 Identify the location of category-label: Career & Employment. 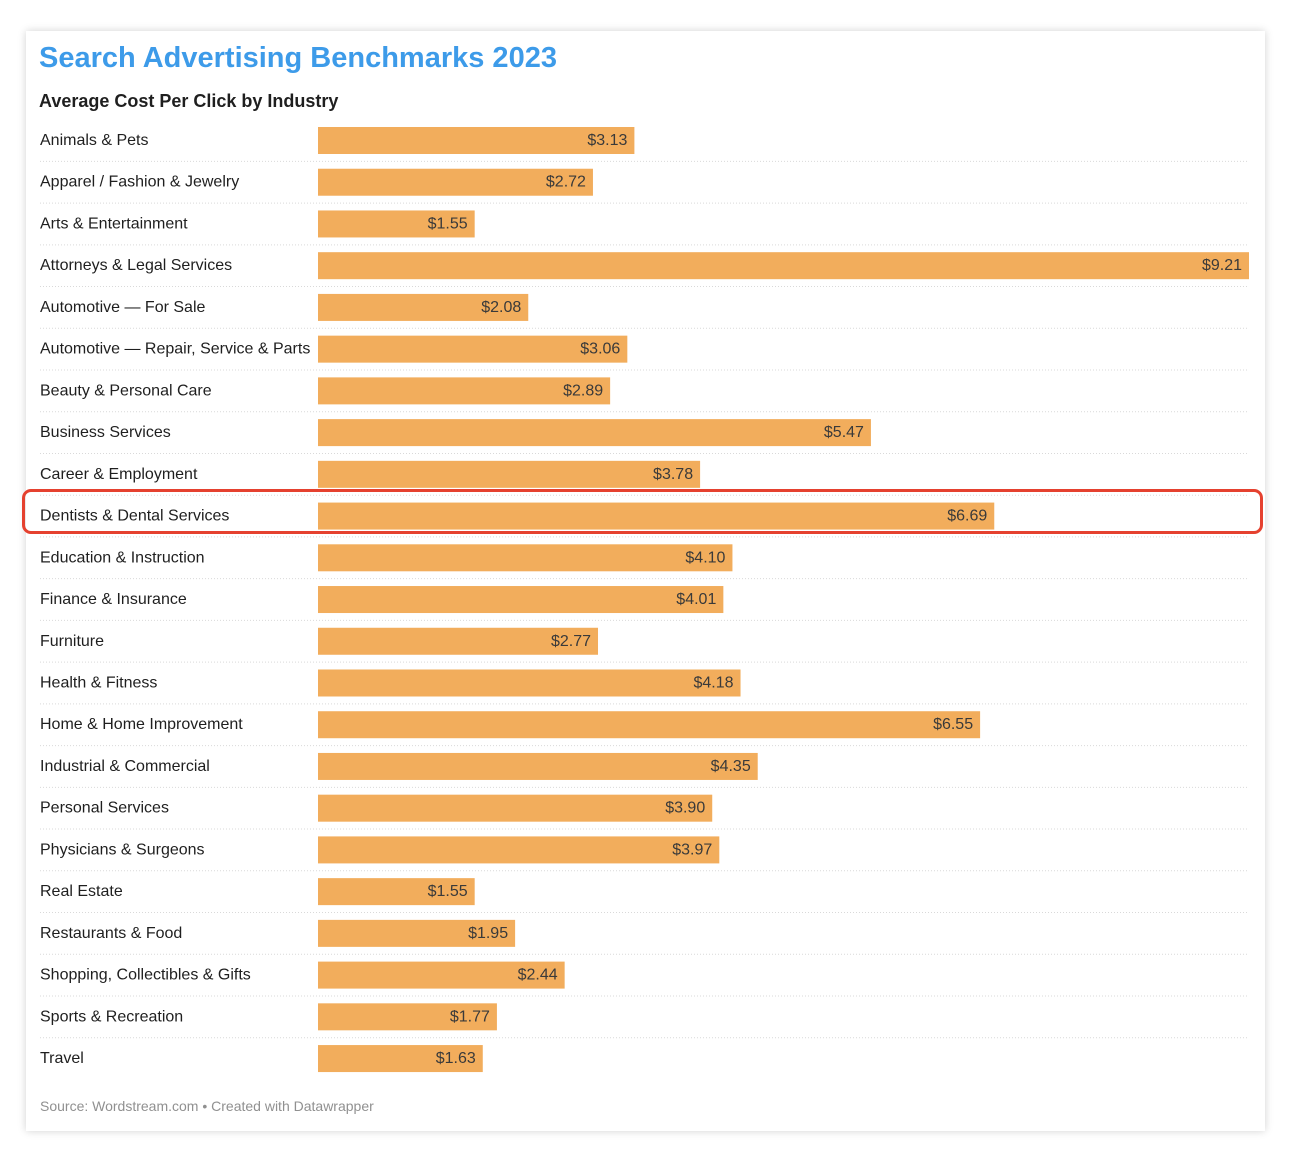
(119, 474).